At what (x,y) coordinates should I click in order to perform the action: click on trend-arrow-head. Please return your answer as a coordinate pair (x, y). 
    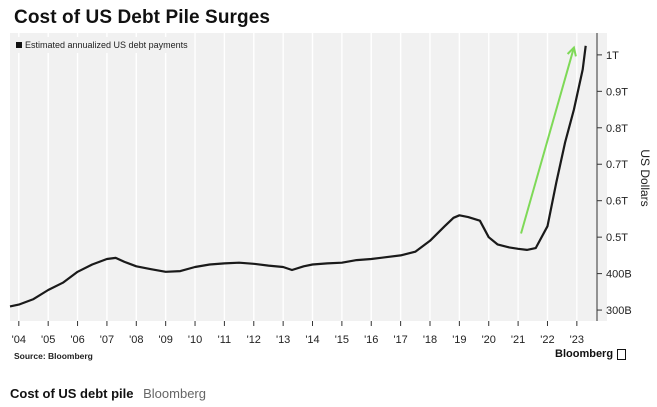
    Looking at the image, I should click on (571, 51).